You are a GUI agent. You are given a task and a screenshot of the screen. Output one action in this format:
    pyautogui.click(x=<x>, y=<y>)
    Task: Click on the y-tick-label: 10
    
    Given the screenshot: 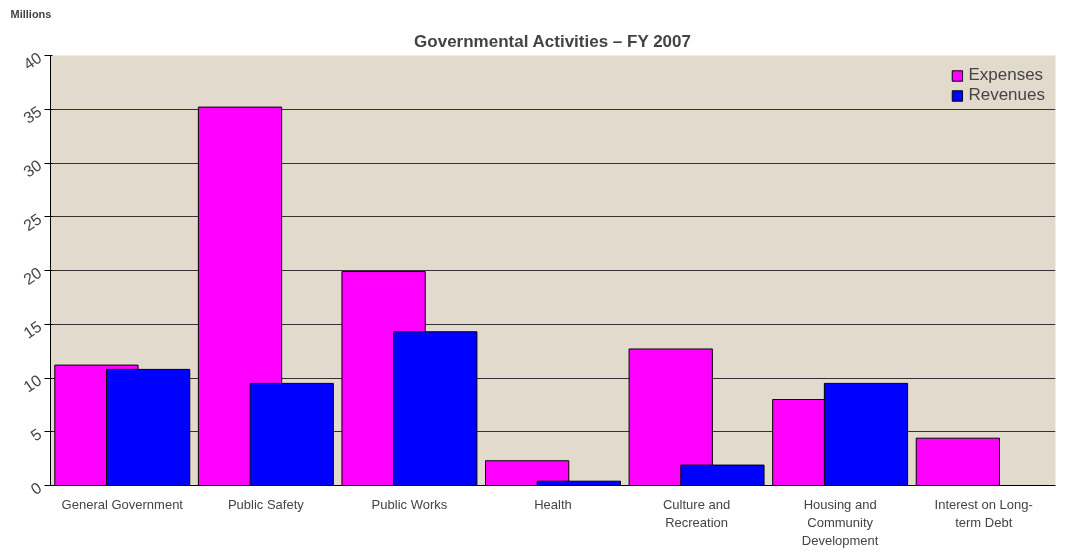 What is the action you would take?
    pyautogui.click(x=32, y=383)
    